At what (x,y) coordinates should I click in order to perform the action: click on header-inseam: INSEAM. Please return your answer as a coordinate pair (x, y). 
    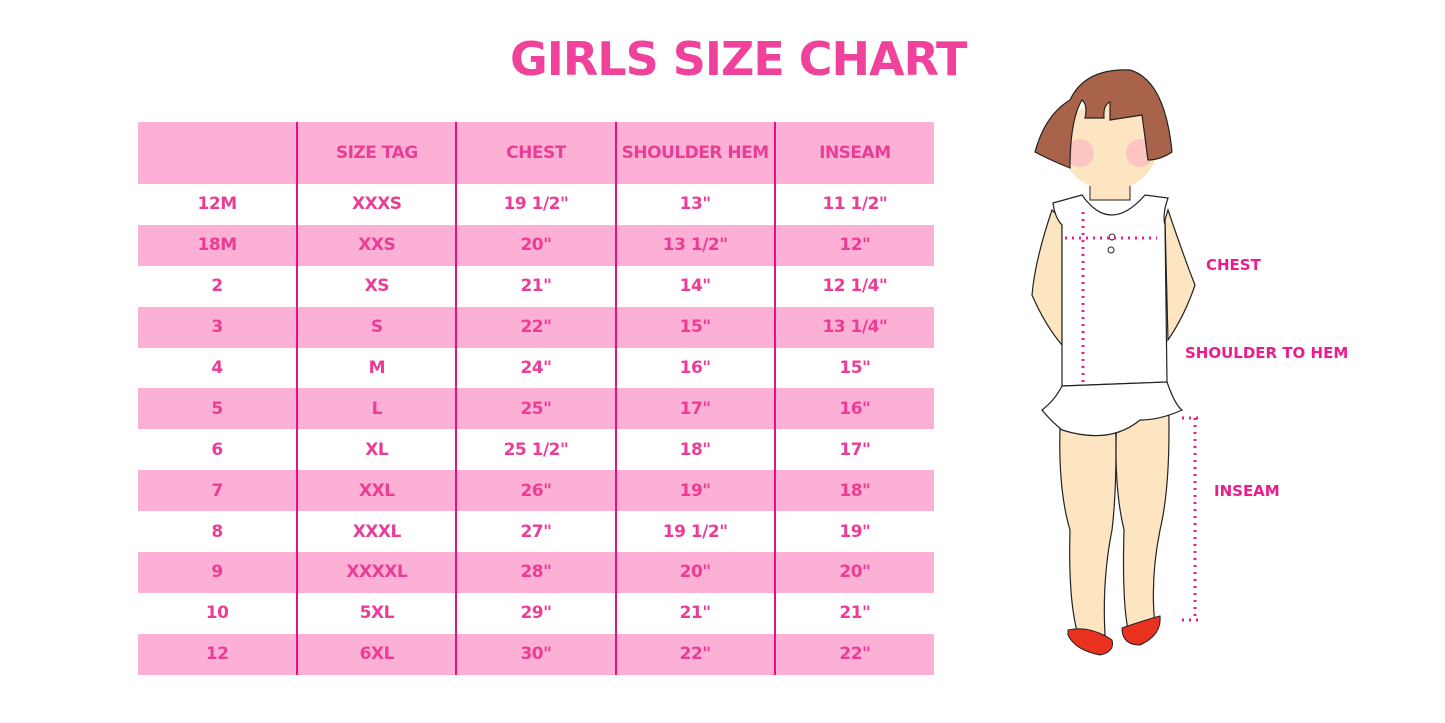
    Looking at the image, I should click on (853, 153).